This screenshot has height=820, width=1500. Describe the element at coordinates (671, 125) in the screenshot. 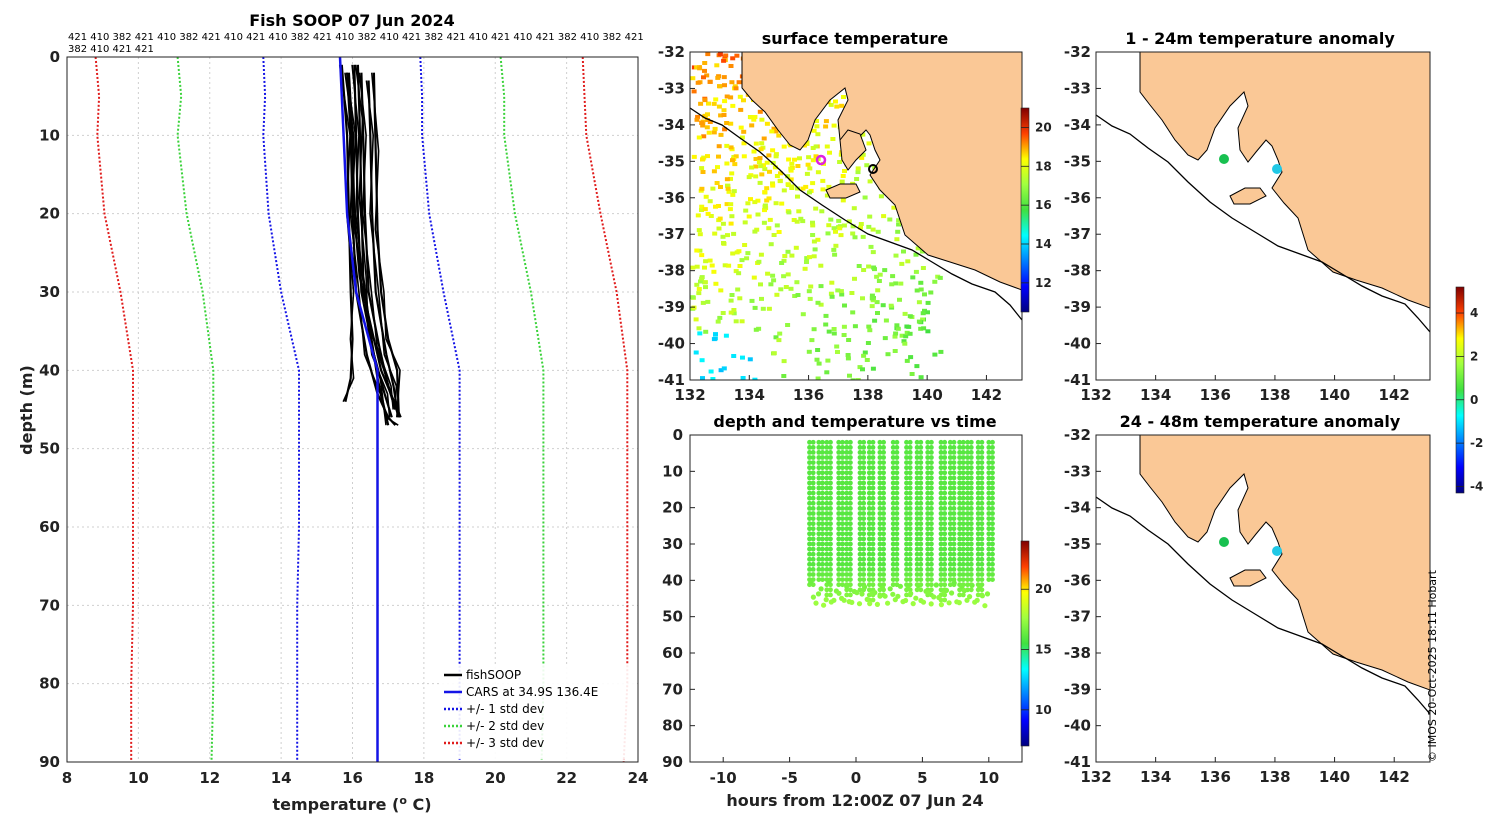

I see `tick-label-y: -34` at that location.